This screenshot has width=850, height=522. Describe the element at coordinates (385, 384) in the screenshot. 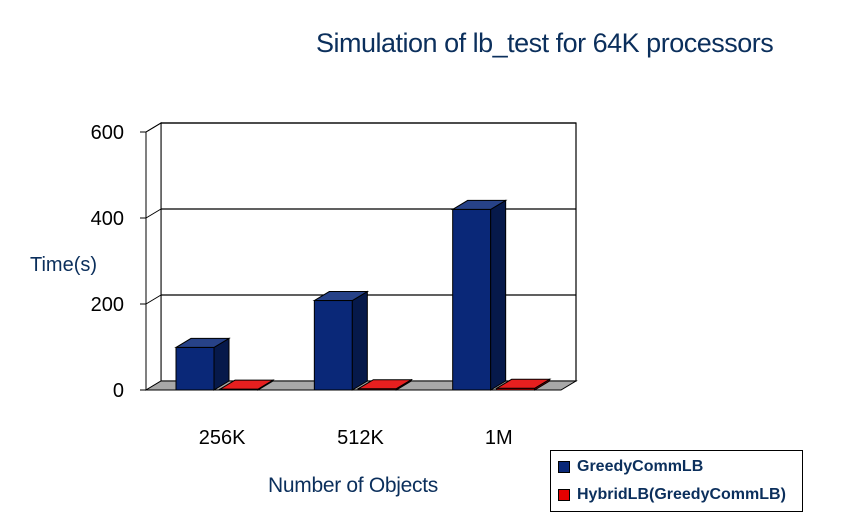

I see `bar-top-hybridlb-greedycommlb--1` at that location.